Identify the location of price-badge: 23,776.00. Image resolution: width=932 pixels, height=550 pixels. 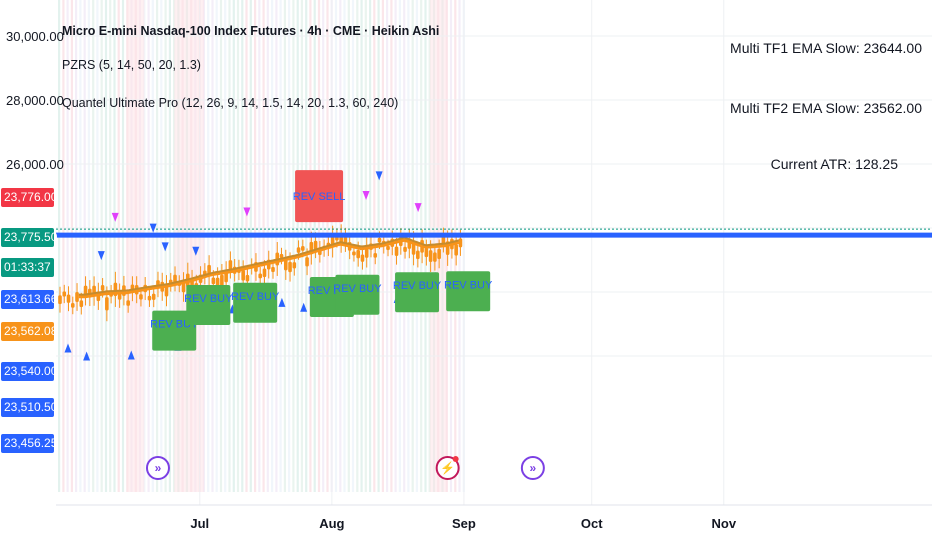
(29, 197).